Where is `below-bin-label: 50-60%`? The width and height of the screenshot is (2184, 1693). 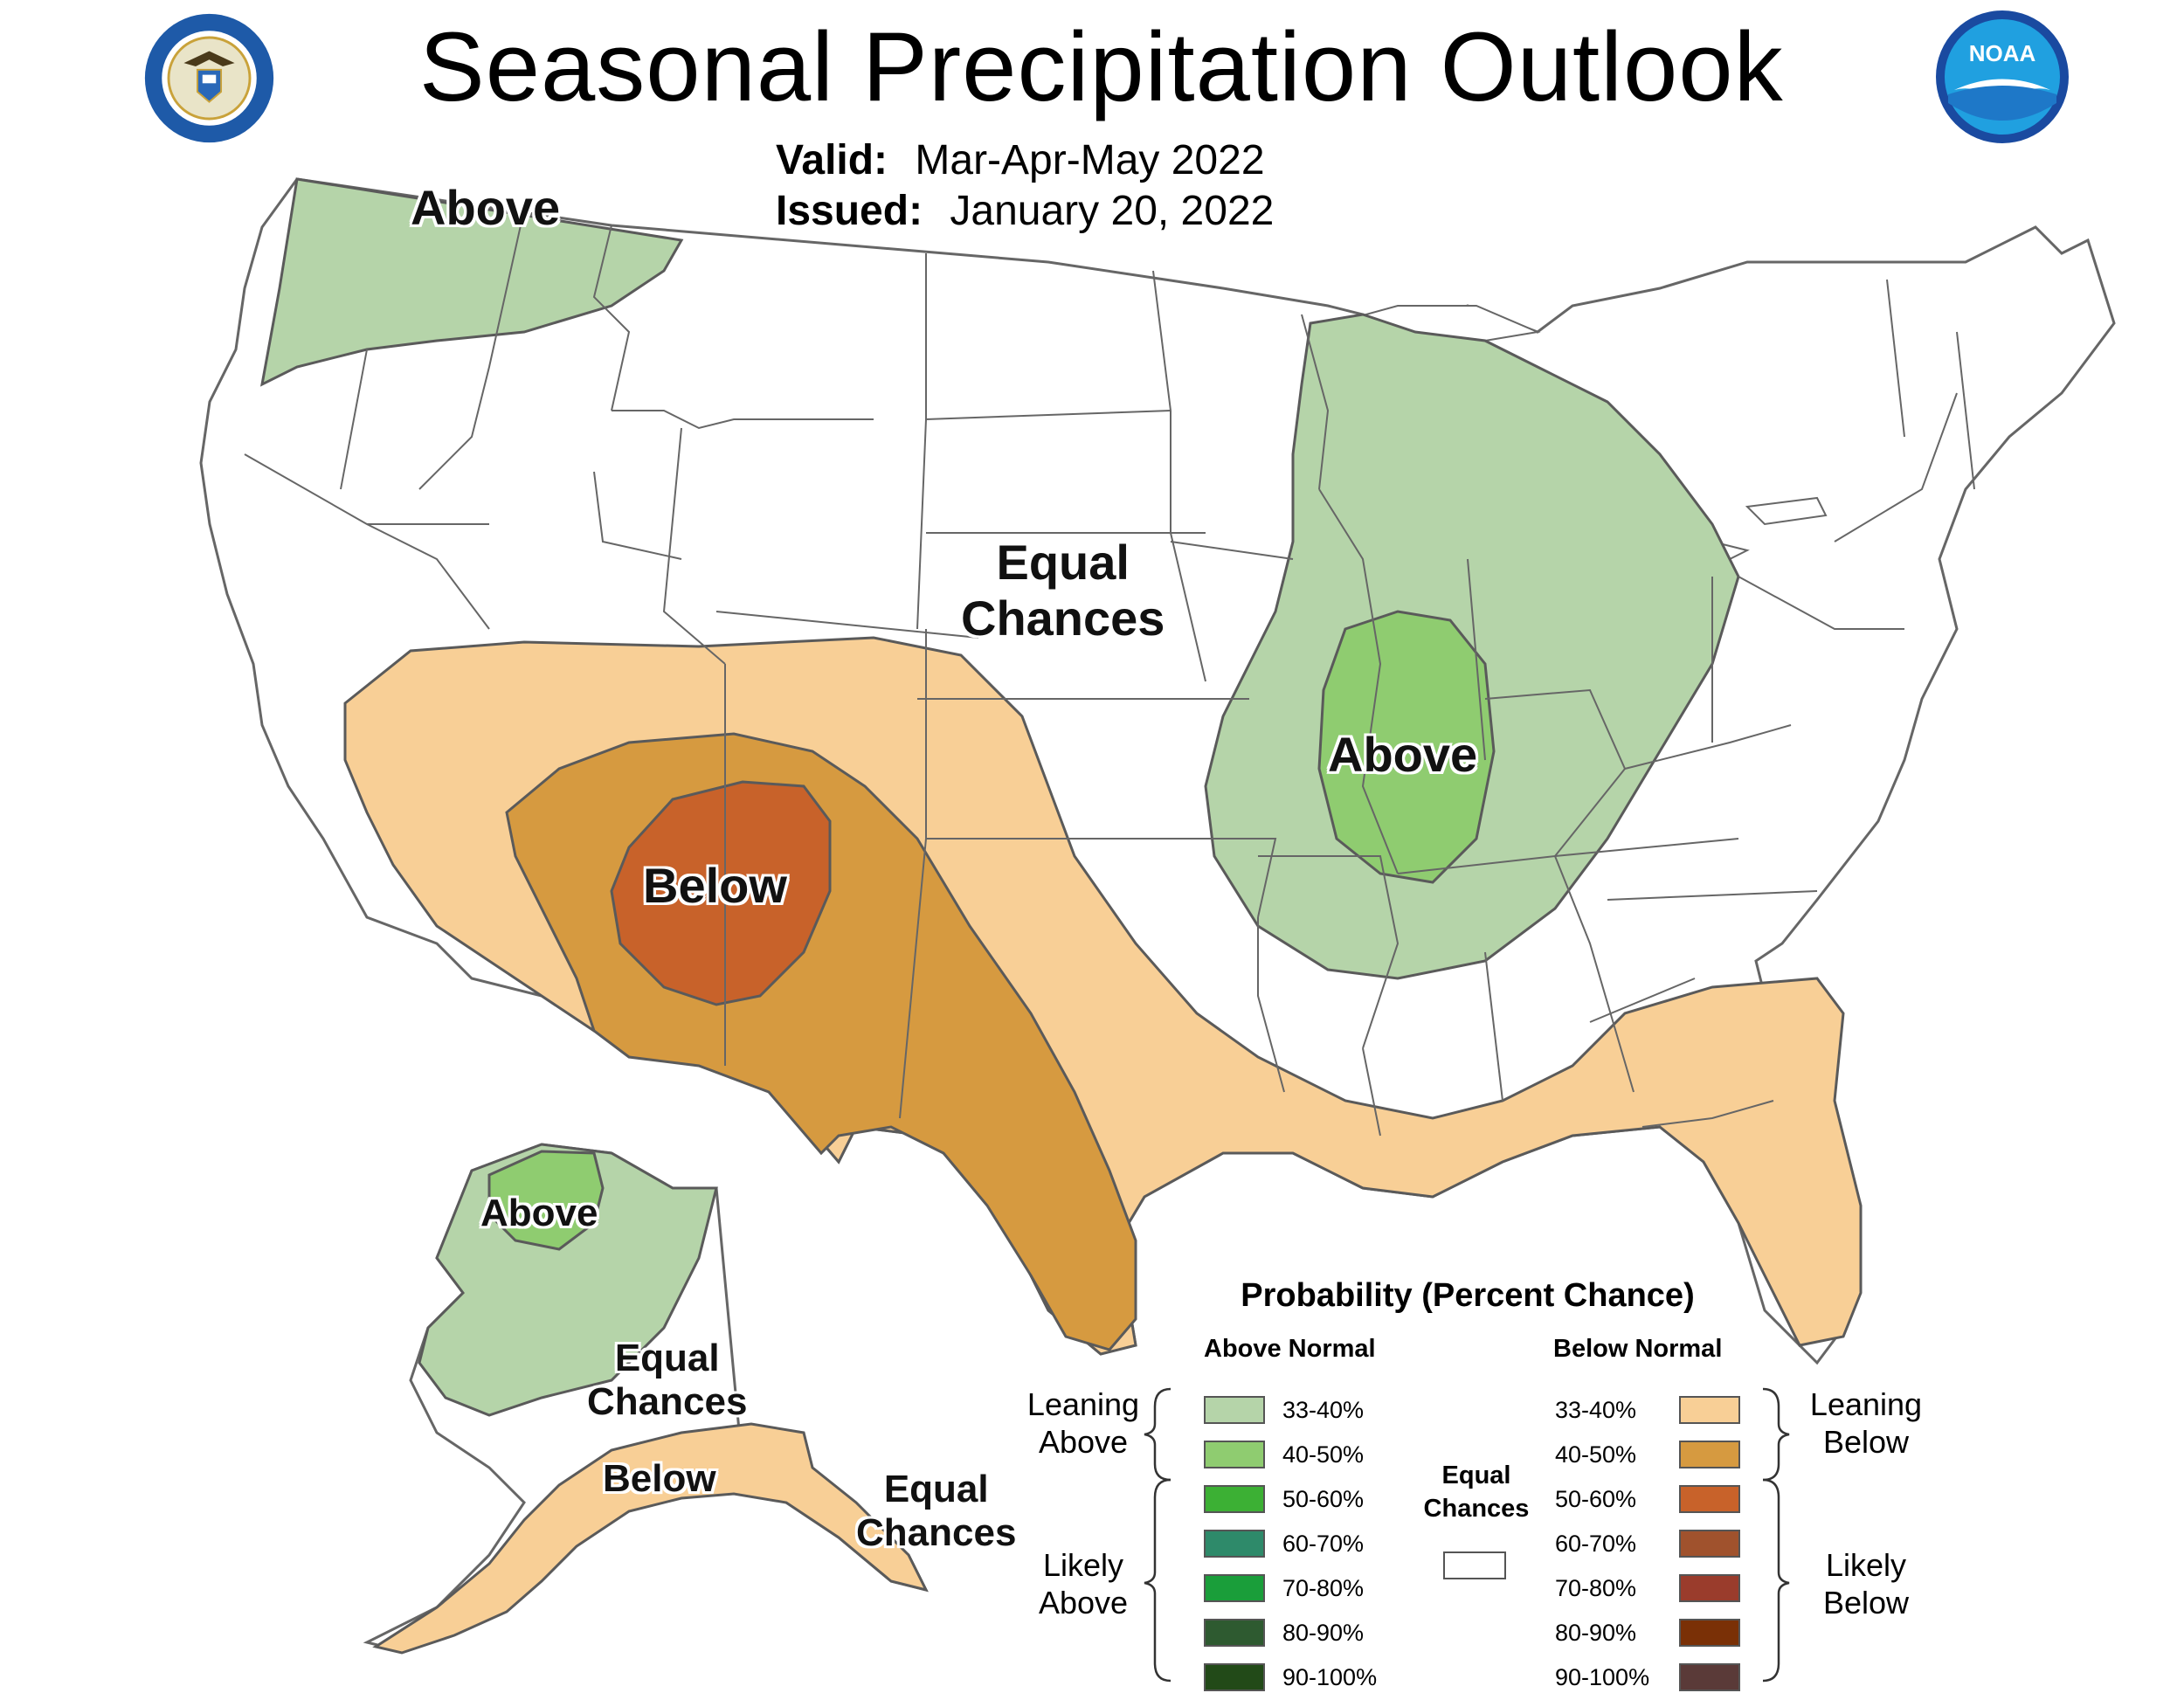 below-bin-label: 50-60% is located at coordinates (1596, 1499).